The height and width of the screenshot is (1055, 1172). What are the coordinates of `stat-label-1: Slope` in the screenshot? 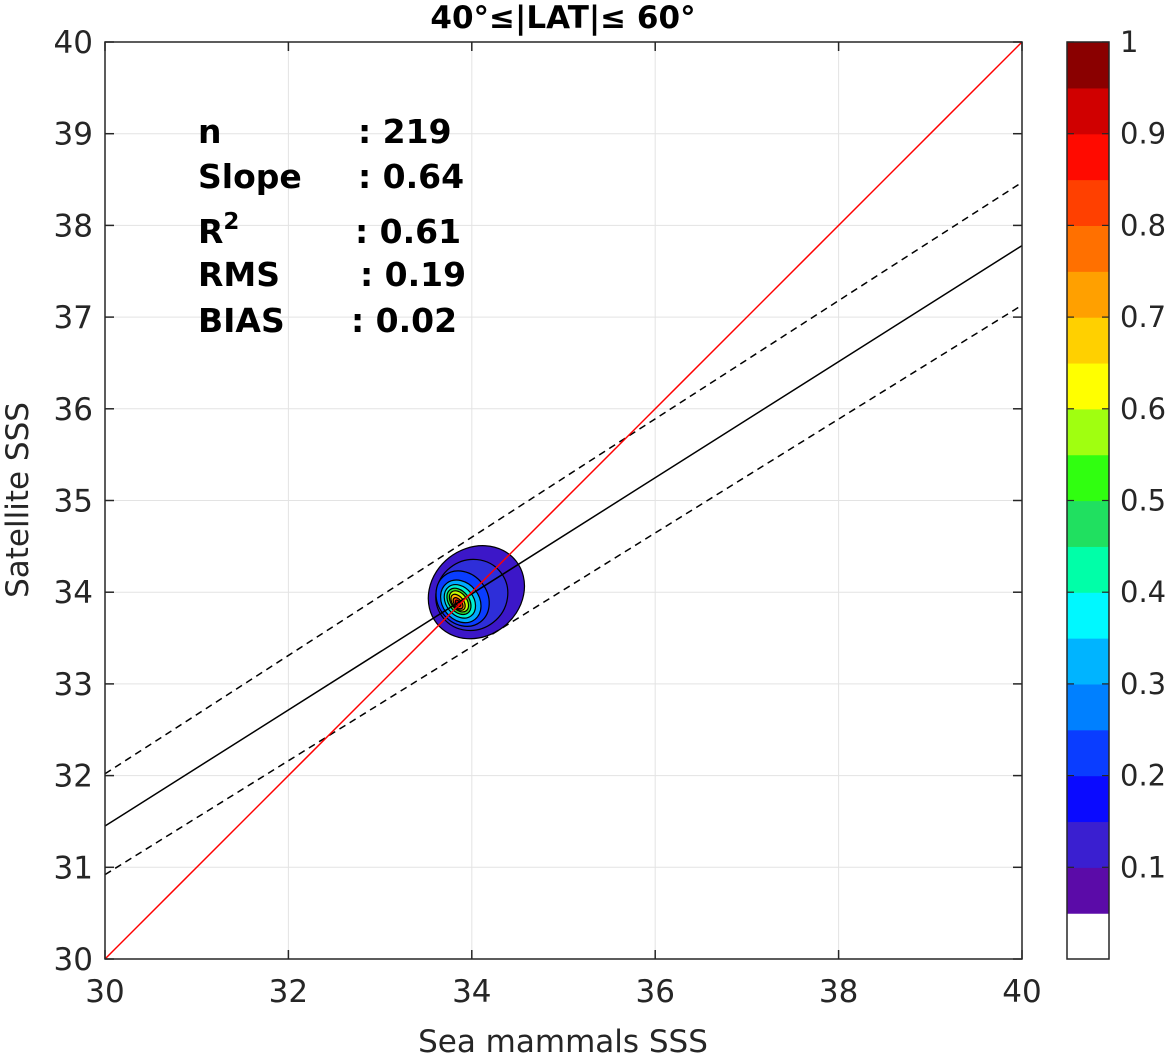 It's located at (250, 176).